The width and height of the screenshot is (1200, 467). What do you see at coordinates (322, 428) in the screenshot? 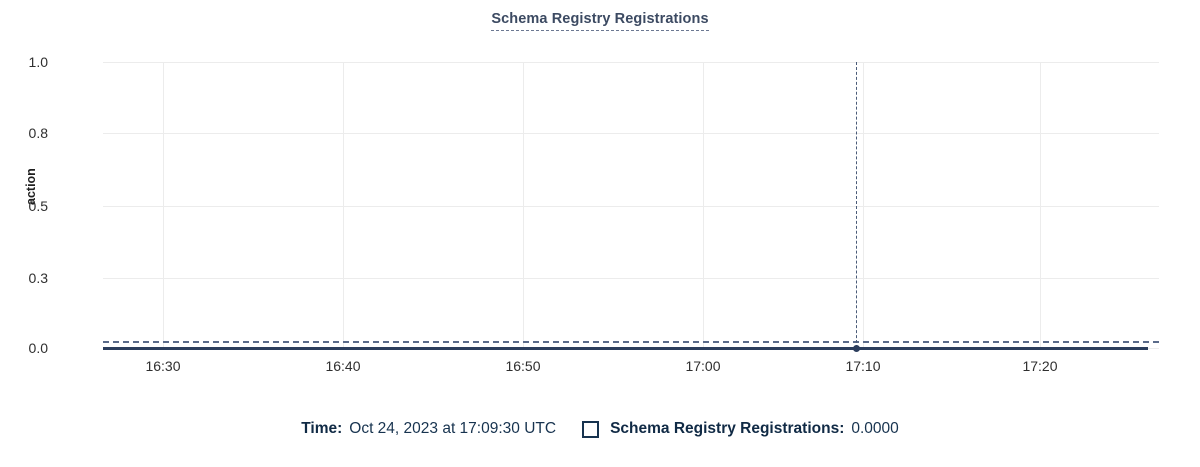
I see `tooltip-time-label: Time:` at bounding box center [322, 428].